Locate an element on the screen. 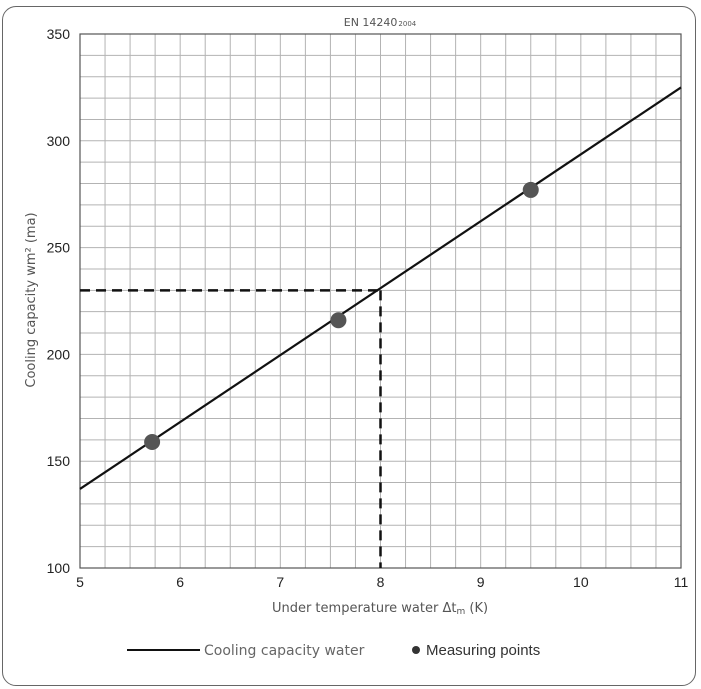  y-axis-label: Cooling capacity wm² (ma) is located at coordinates (31, 299).